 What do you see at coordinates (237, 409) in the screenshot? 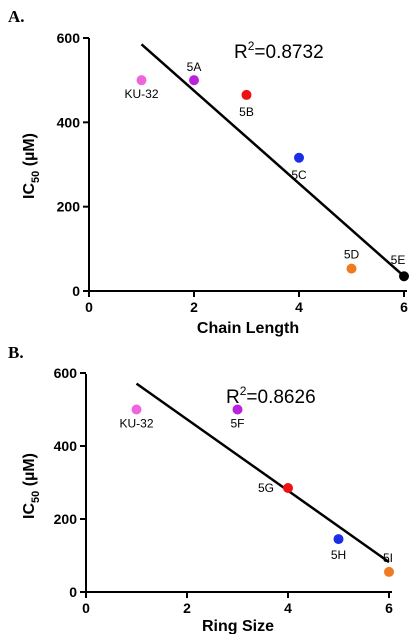
I see `data-point-b-5f` at bounding box center [237, 409].